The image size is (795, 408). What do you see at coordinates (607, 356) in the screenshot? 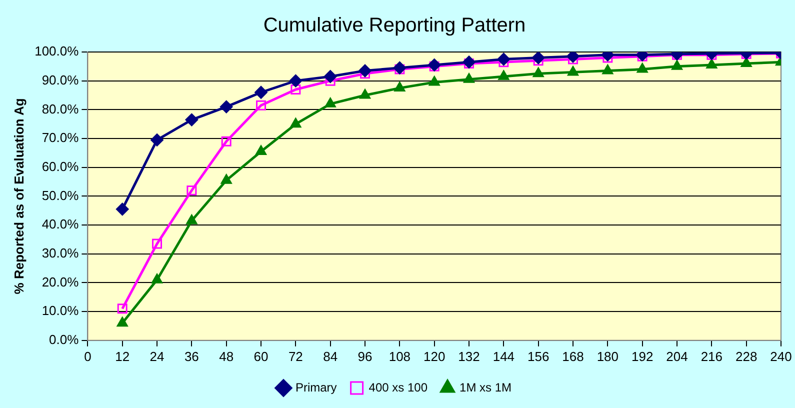
I see `x-tick-label: 180` at bounding box center [607, 356].